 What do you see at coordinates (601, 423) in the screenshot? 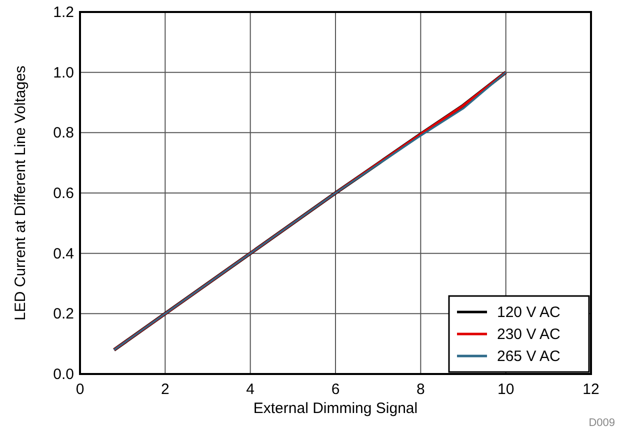
I see `text: D009` at bounding box center [601, 423].